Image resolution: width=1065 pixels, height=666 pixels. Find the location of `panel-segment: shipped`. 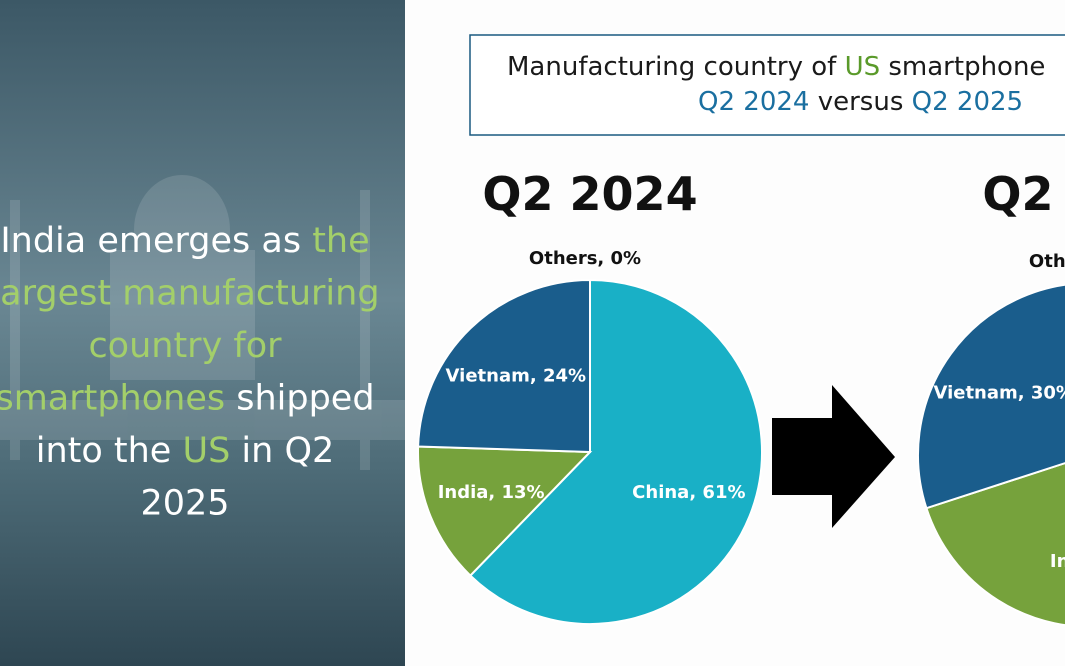

panel-segment: shipped is located at coordinates (299, 399).